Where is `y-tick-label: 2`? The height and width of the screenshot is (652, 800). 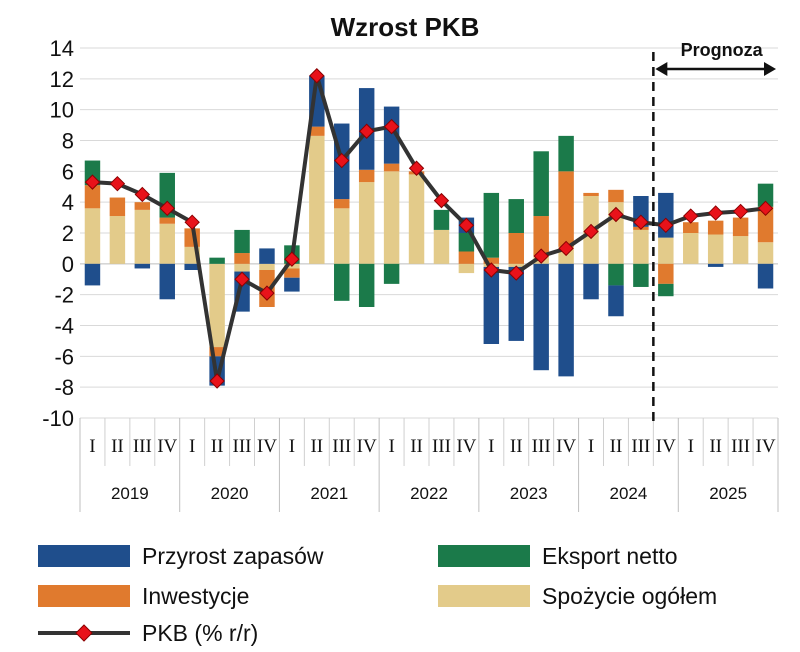 y-tick-label: 2 is located at coordinates (68, 233).